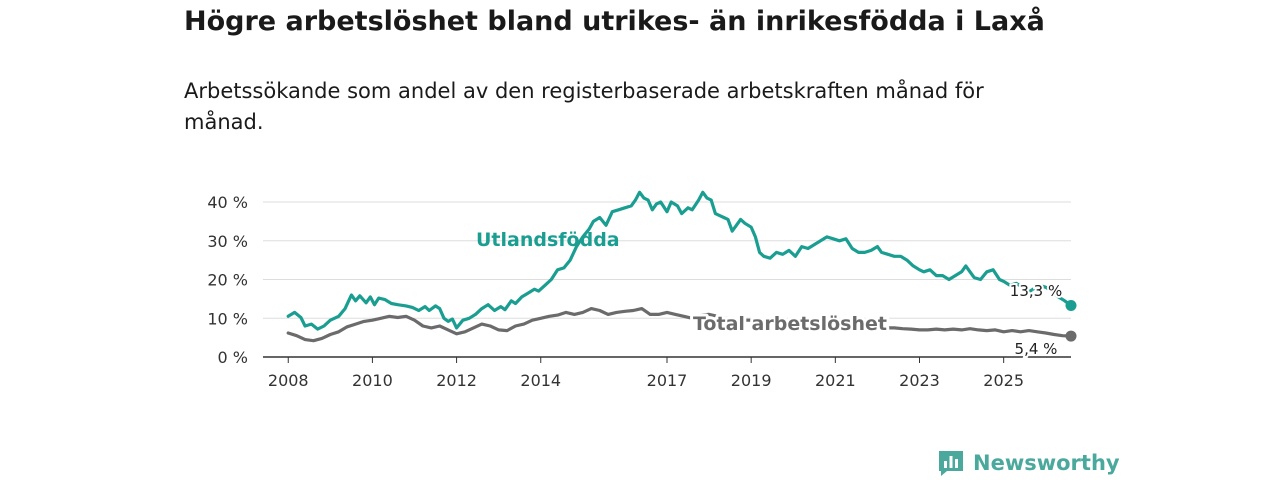 This screenshot has height=480, width=1280. What do you see at coordinates (548, 240) in the screenshot?
I see `series-label: Utlandsfödda` at bounding box center [548, 240].